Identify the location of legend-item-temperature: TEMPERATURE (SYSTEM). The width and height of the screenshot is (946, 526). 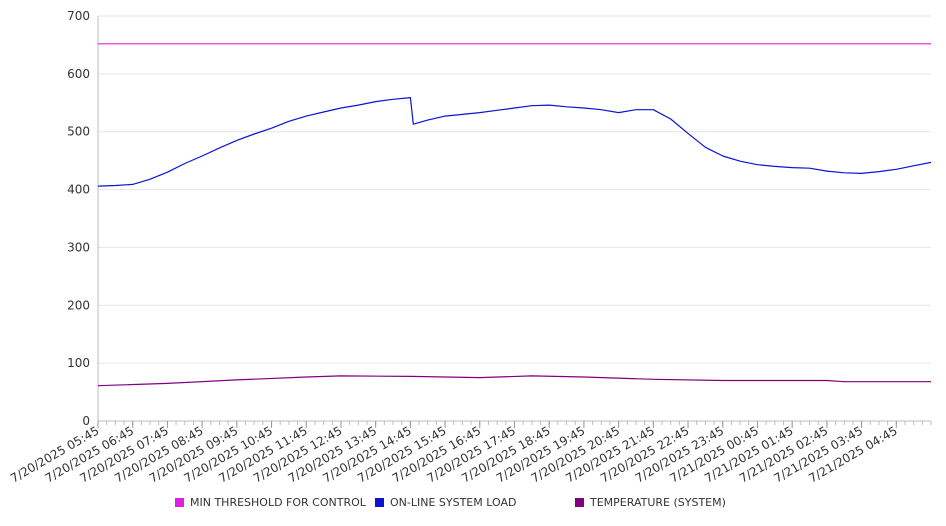
(650, 502).